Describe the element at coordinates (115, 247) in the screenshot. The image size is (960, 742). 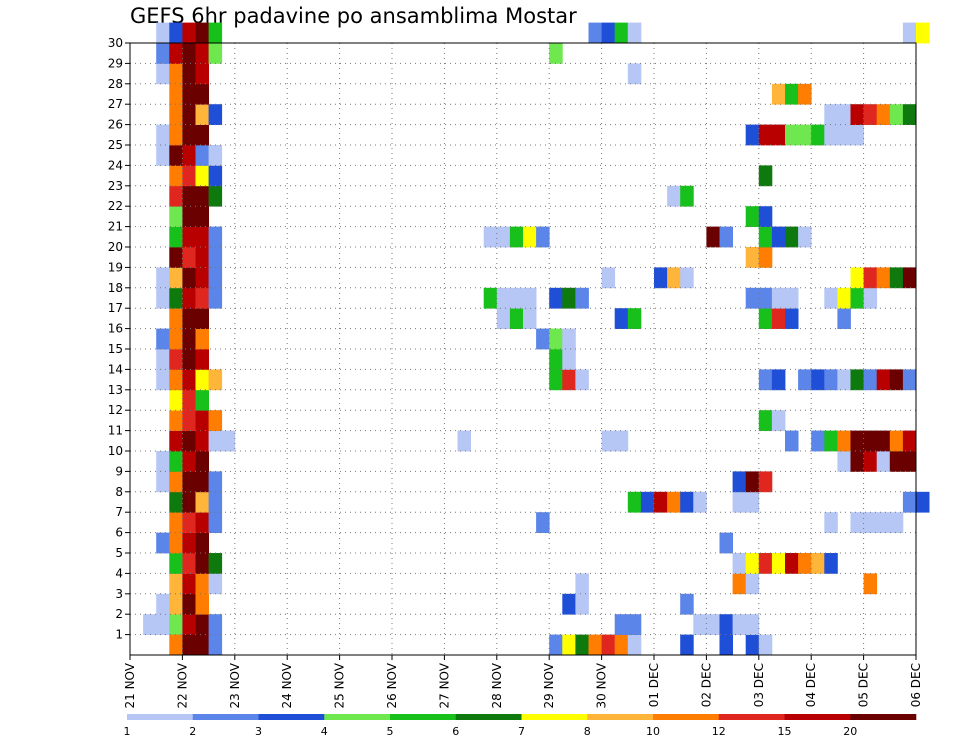
I see `y-tick-label: 20` at that location.